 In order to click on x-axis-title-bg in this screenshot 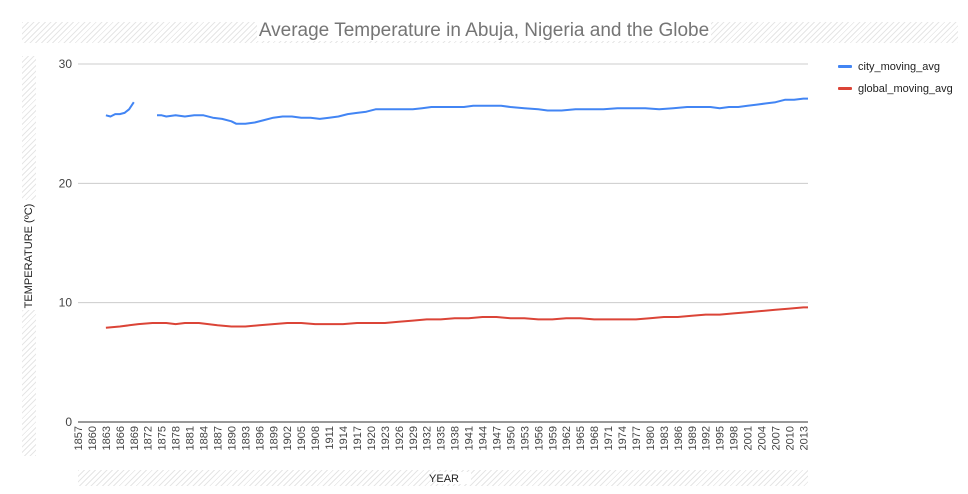, I will do `click(454, 478)`.